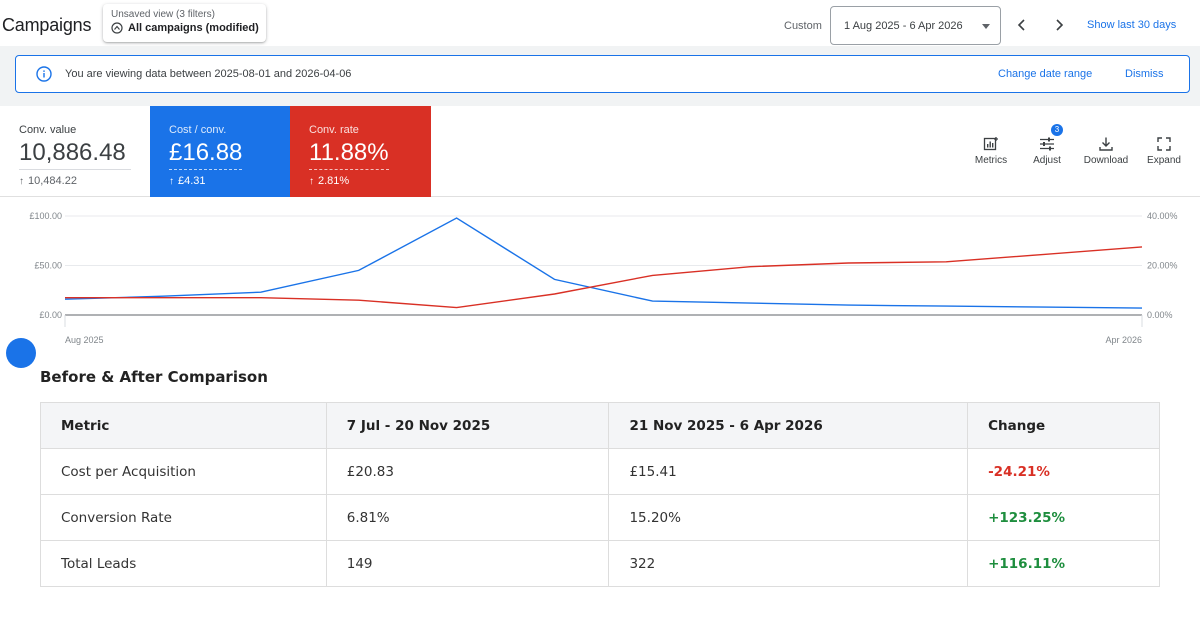  What do you see at coordinates (50, 315) in the screenshot?
I see `y-left-tick-label: £0.00` at bounding box center [50, 315].